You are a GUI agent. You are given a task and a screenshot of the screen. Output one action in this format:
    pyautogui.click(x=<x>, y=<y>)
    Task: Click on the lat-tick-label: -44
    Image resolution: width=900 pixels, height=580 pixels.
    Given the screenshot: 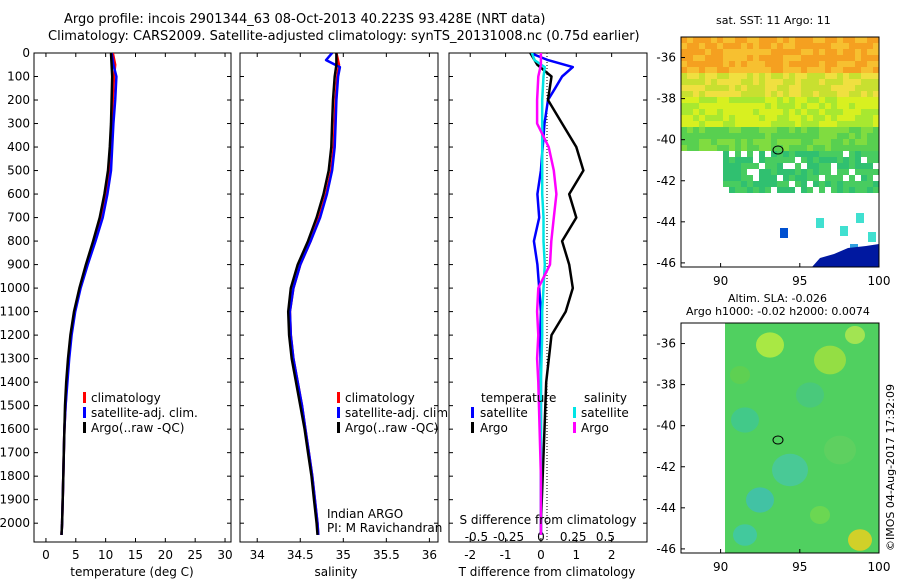 What is the action you would take?
    pyautogui.click(x=666, y=222)
    